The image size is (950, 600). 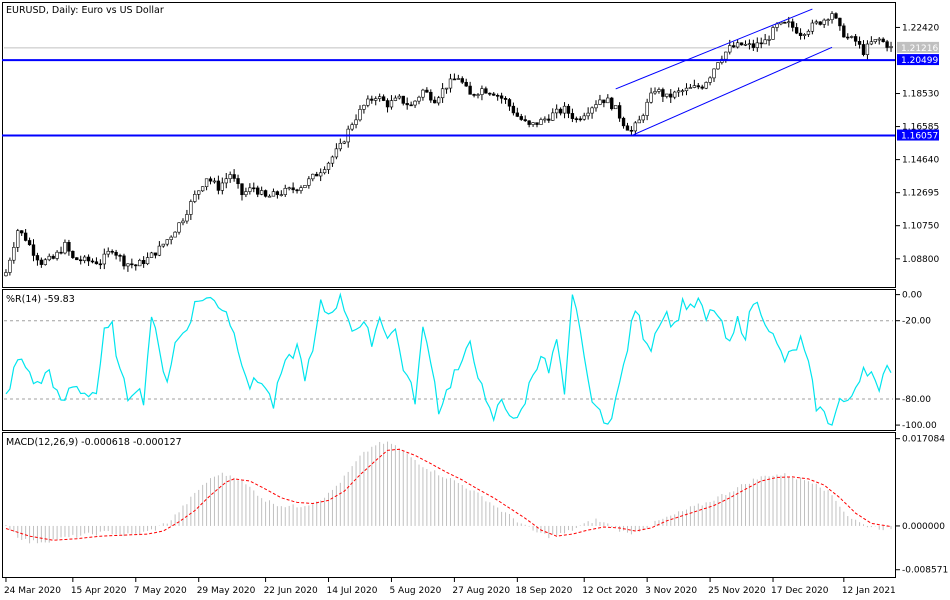 I want to click on x-tick-label: 7 May 2020, so click(x=160, y=591).